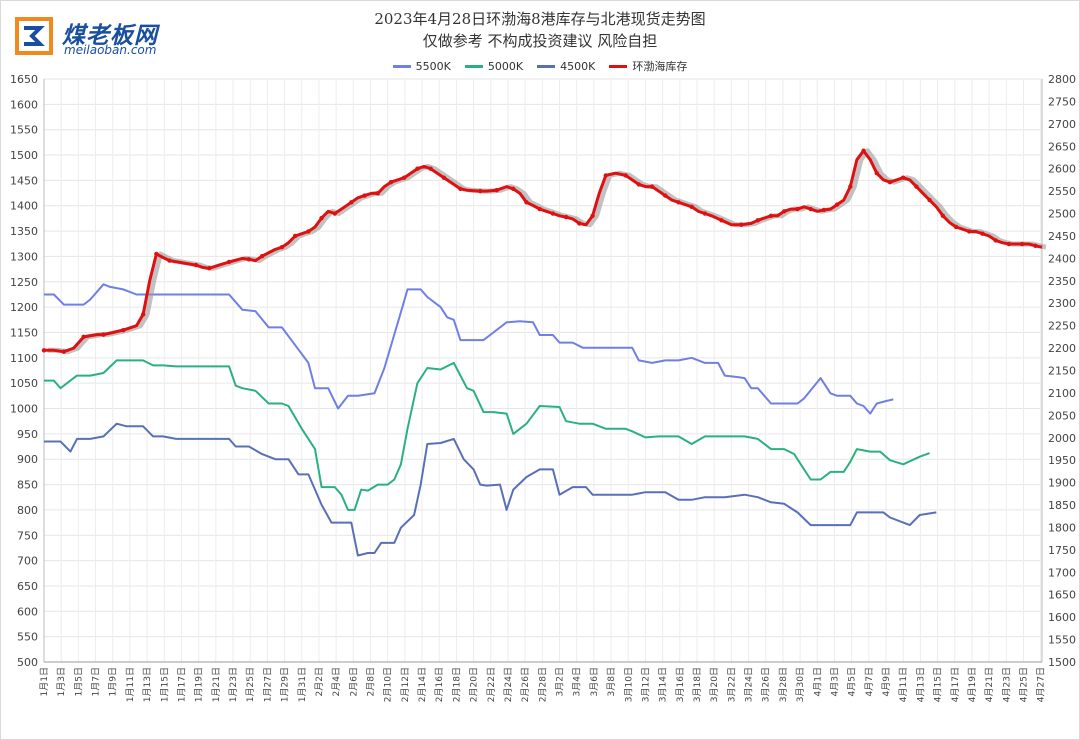  I want to click on x-tick-label: 4月3日, so click(834, 681).